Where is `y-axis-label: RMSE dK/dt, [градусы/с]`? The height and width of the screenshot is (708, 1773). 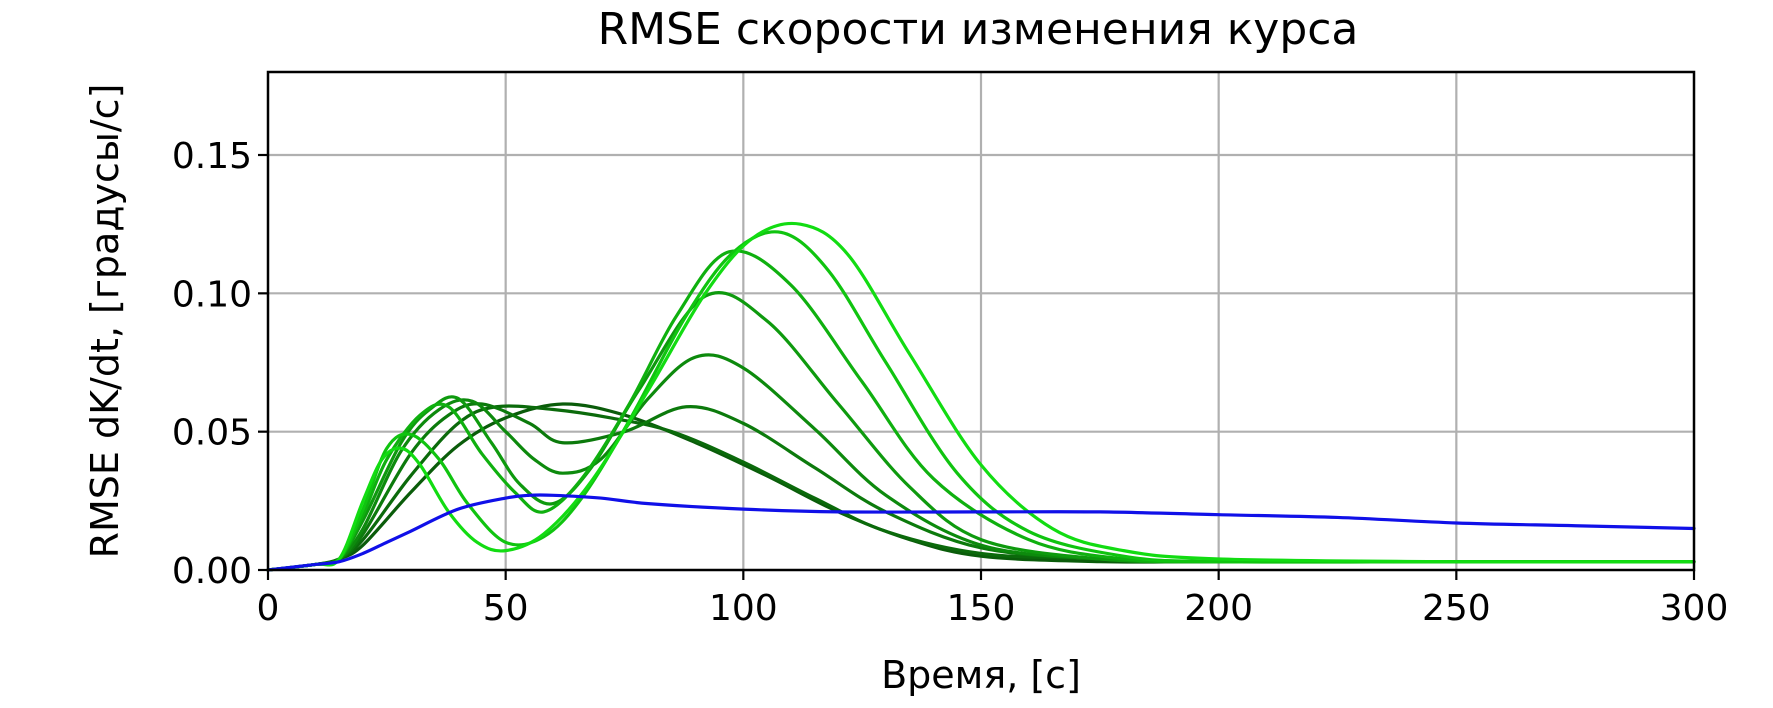
y-axis-label: RMSE dK/dt, [градусы/с] is located at coordinates (105, 321).